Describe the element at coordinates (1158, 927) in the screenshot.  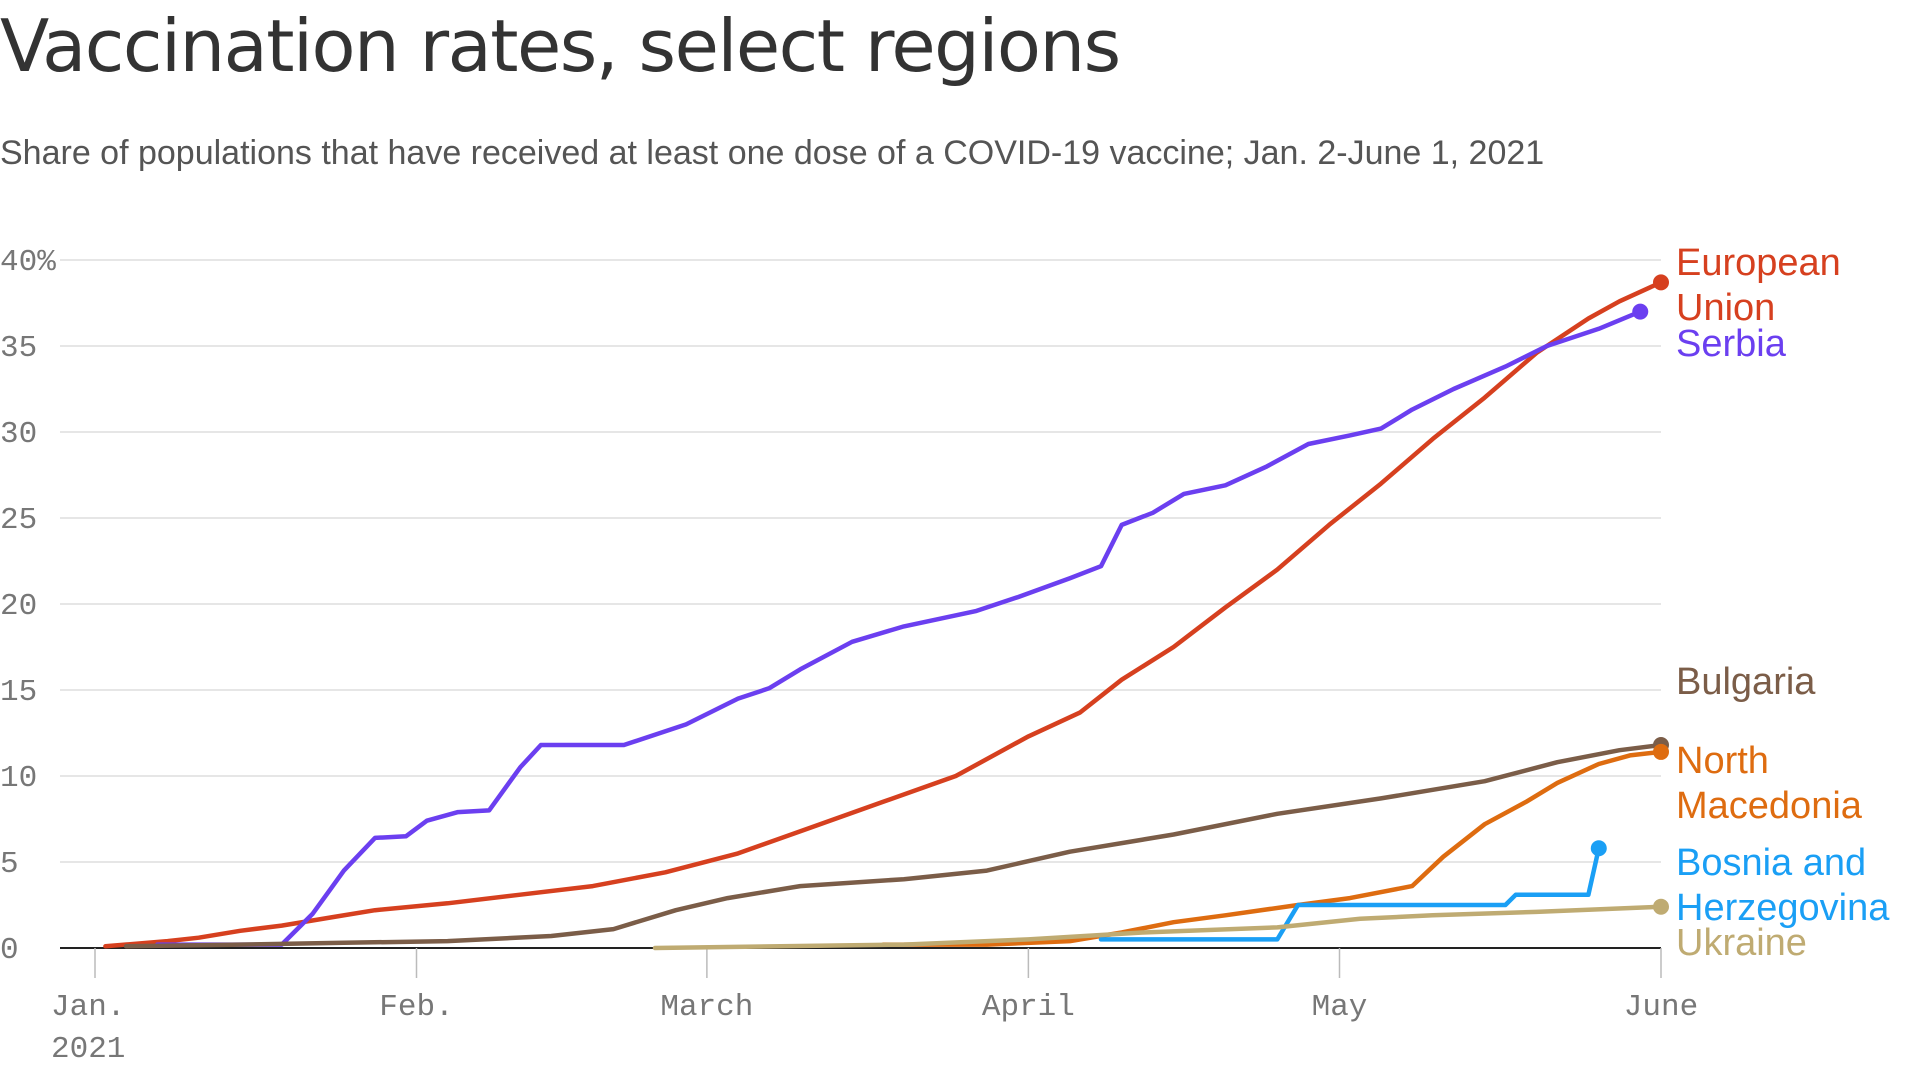
I see `series-line-ukraine` at that location.